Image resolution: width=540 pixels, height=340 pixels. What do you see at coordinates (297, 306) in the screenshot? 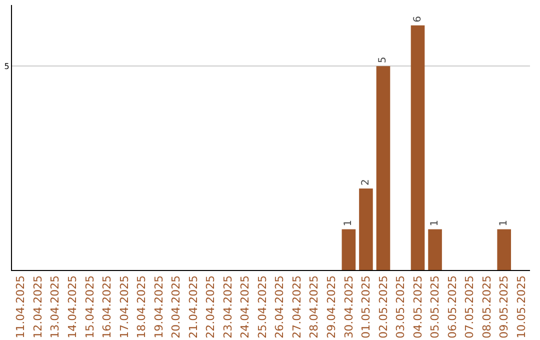
I see `x-tick-label: 27.04.2025` at bounding box center [297, 306].